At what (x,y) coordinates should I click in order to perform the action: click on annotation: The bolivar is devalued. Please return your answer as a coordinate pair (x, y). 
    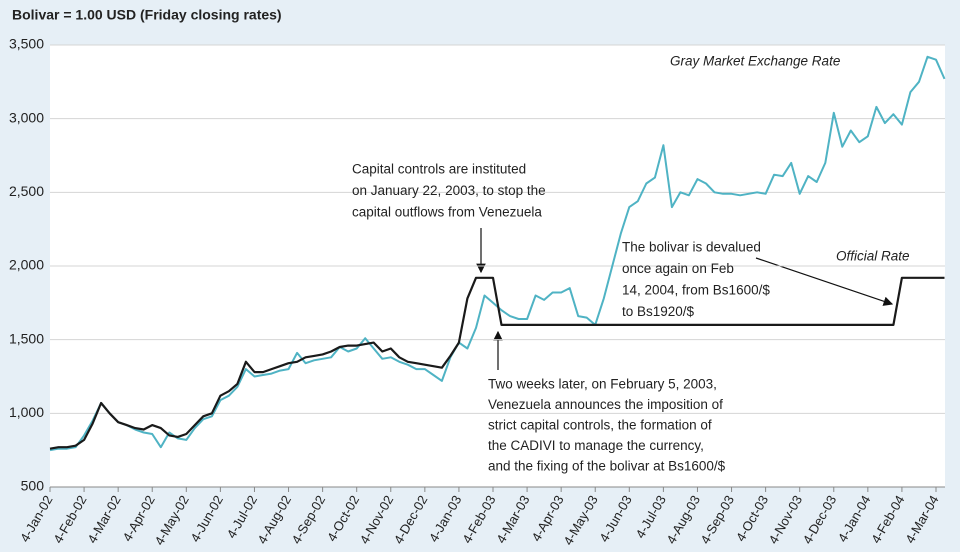
    Looking at the image, I should click on (691, 247).